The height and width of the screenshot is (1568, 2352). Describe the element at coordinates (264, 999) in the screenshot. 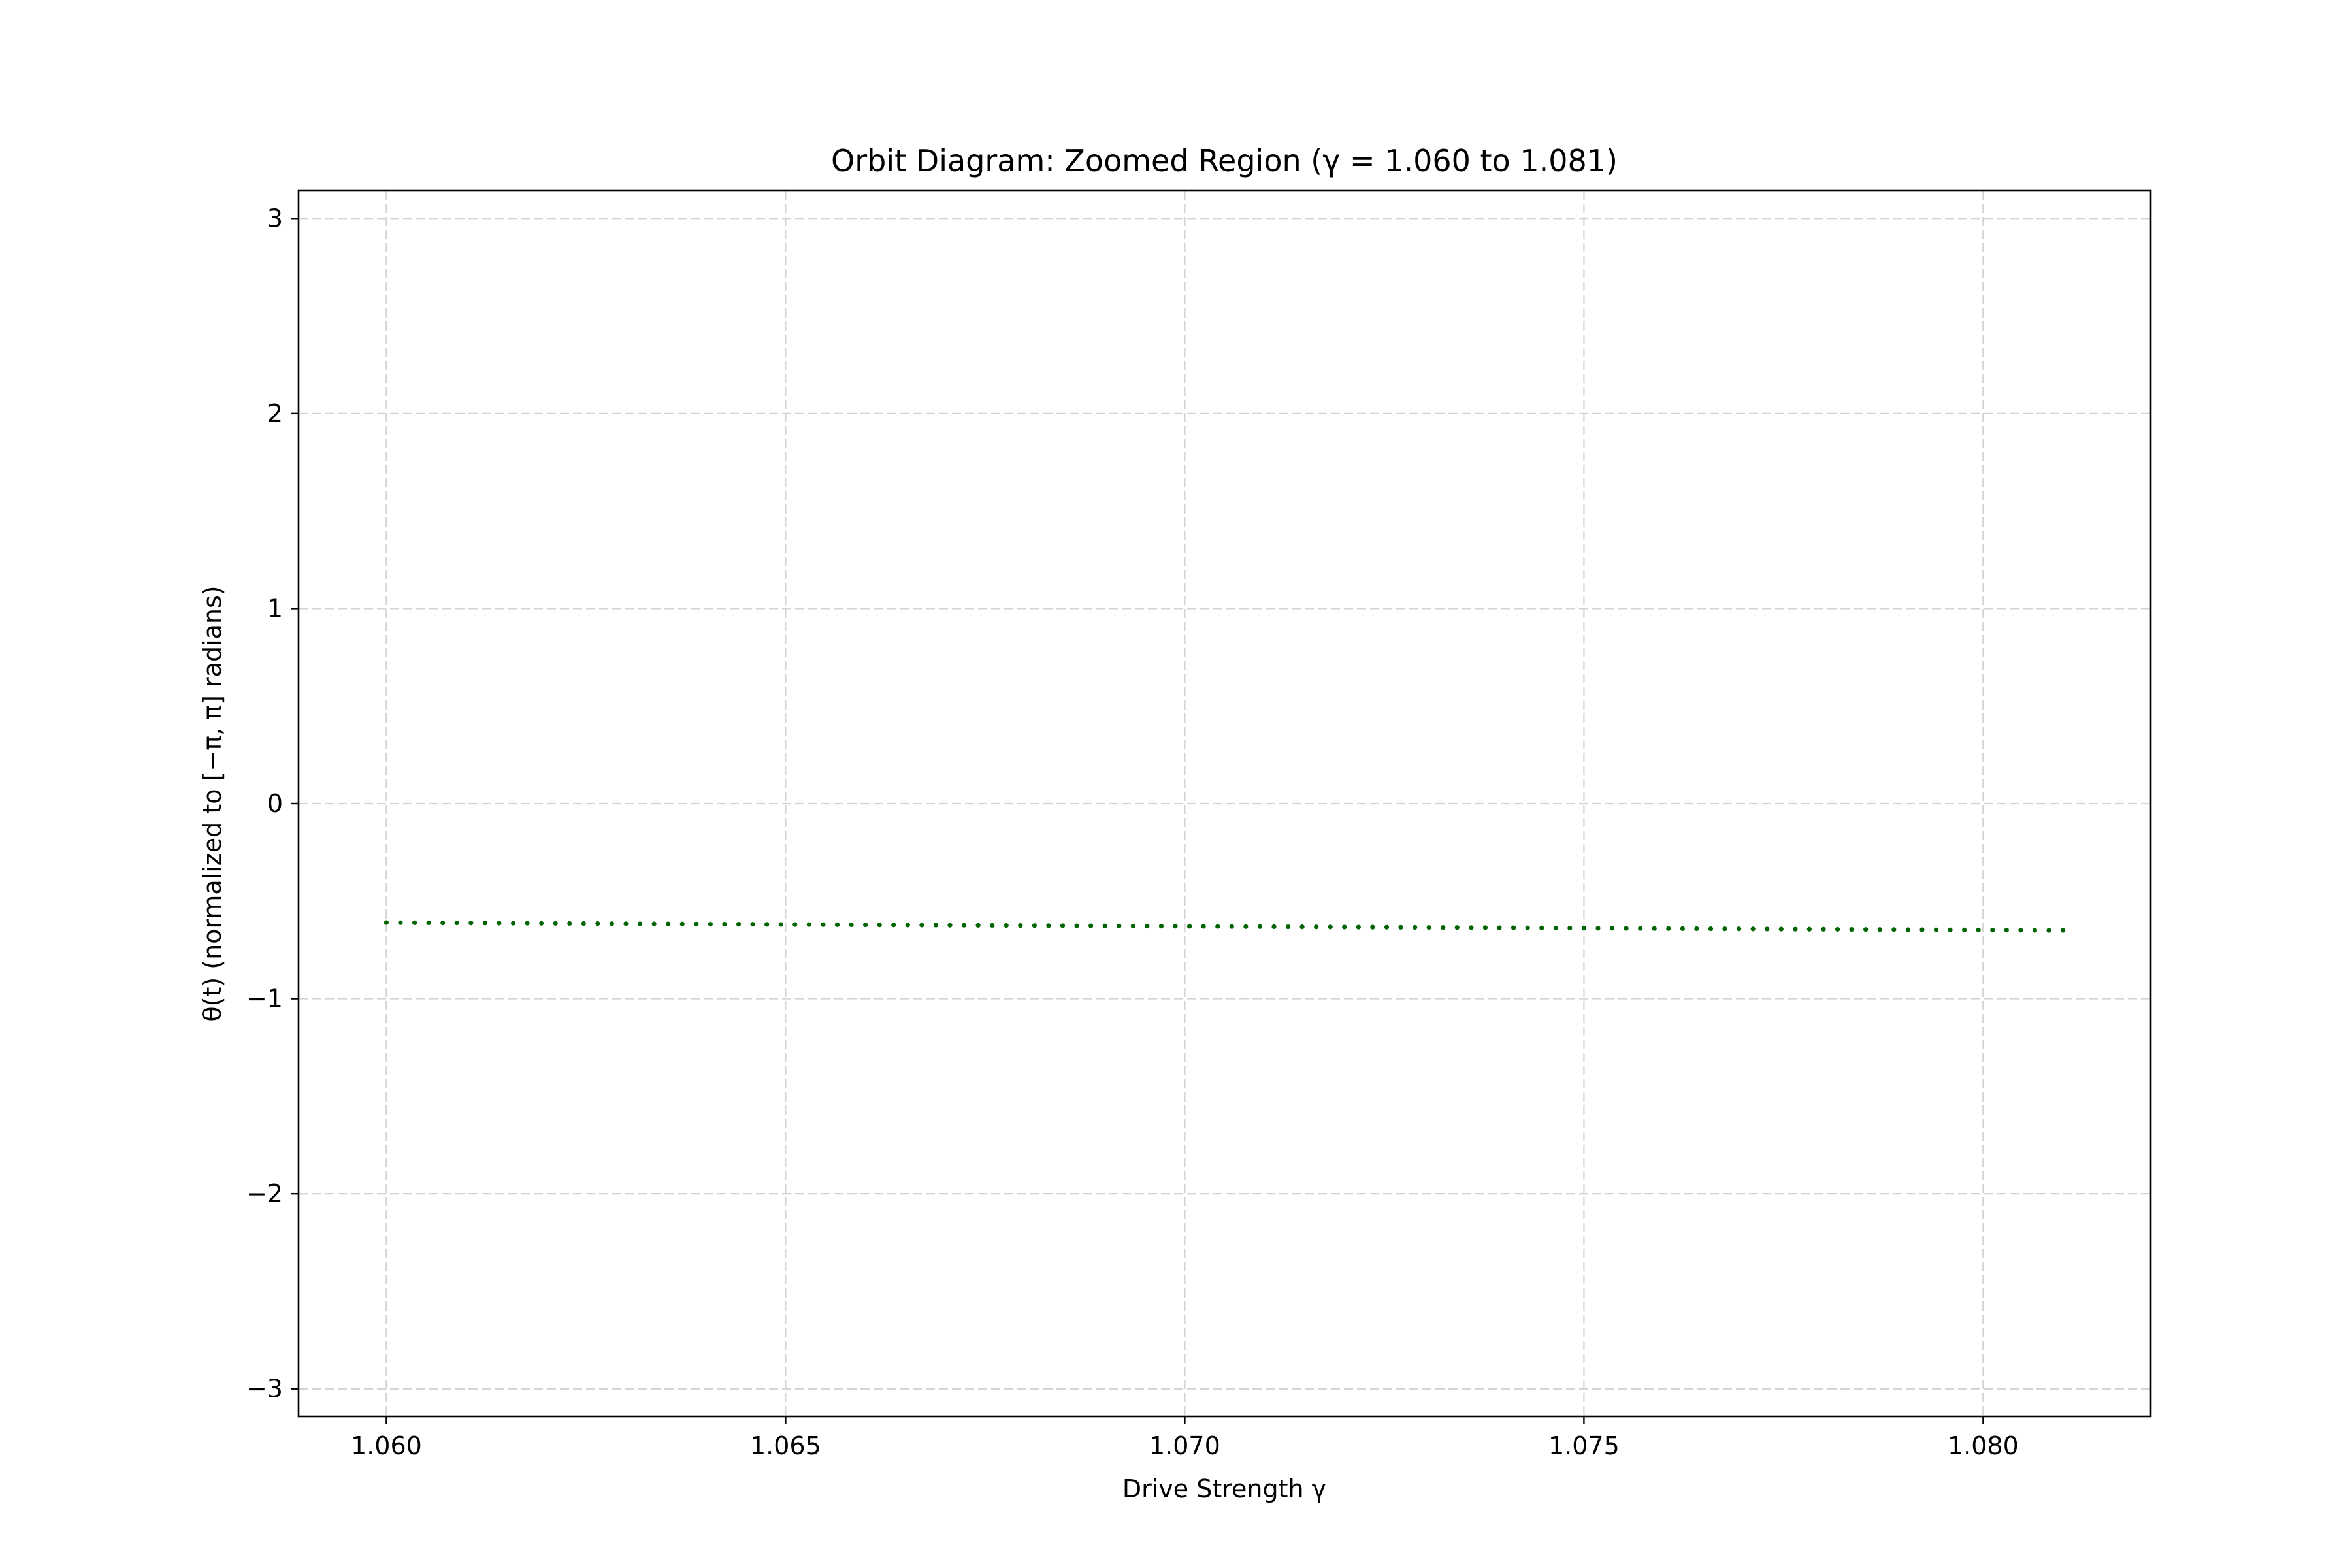

I see `y-tick-label: −1` at that location.